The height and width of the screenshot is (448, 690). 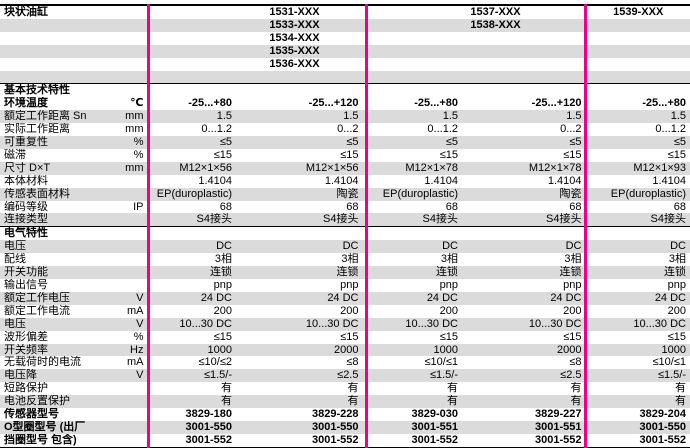 I want to click on section-title: 电气特性, so click(x=52, y=233).